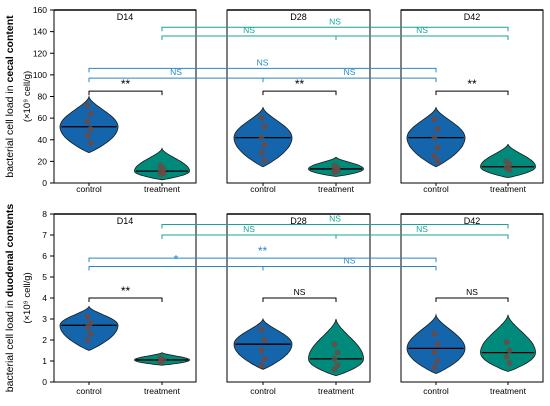 This screenshot has width=550, height=406. Describe the element at coordinates (176, 260) in the screenshot. I see `significance-label: *` at that location.